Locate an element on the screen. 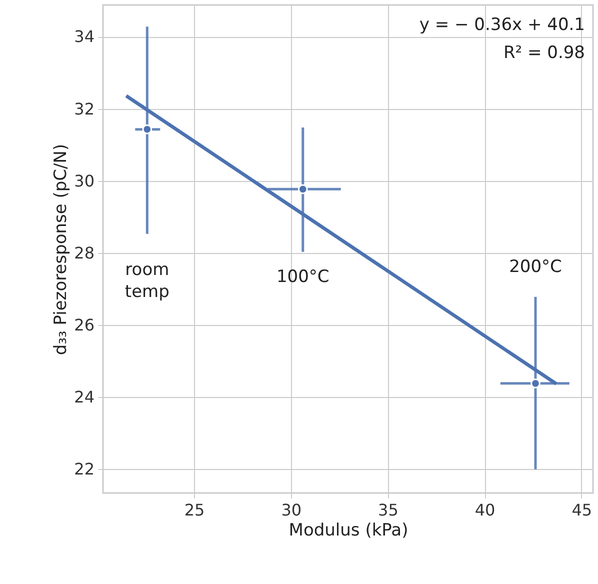  annotation: 100°C is located at coordinates (303, 276).